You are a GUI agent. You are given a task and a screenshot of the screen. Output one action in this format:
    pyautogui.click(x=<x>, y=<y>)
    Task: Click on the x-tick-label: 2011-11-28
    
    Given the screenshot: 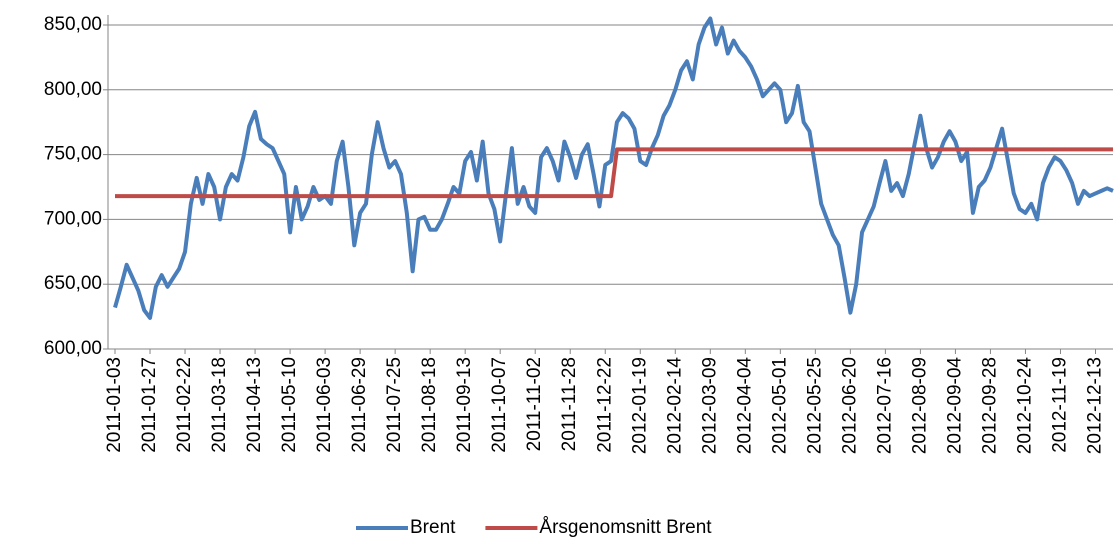 What is the action you would take?
    pyautogui.click(x=569, y=404)
    